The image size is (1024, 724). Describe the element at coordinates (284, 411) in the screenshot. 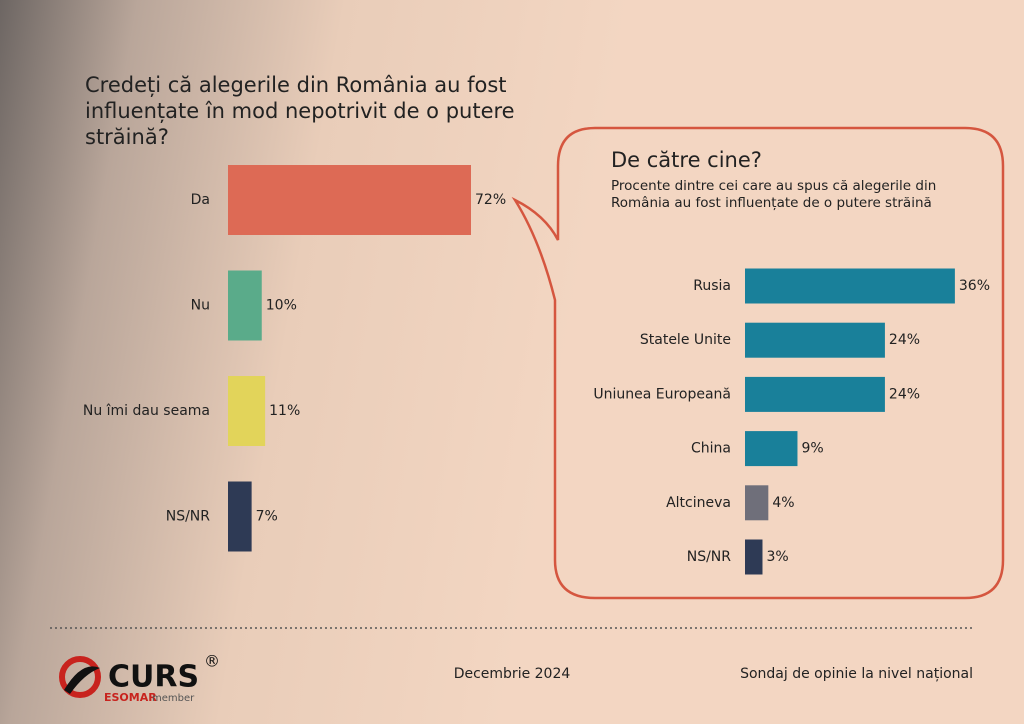

I see `value-label: 11%` at that location.